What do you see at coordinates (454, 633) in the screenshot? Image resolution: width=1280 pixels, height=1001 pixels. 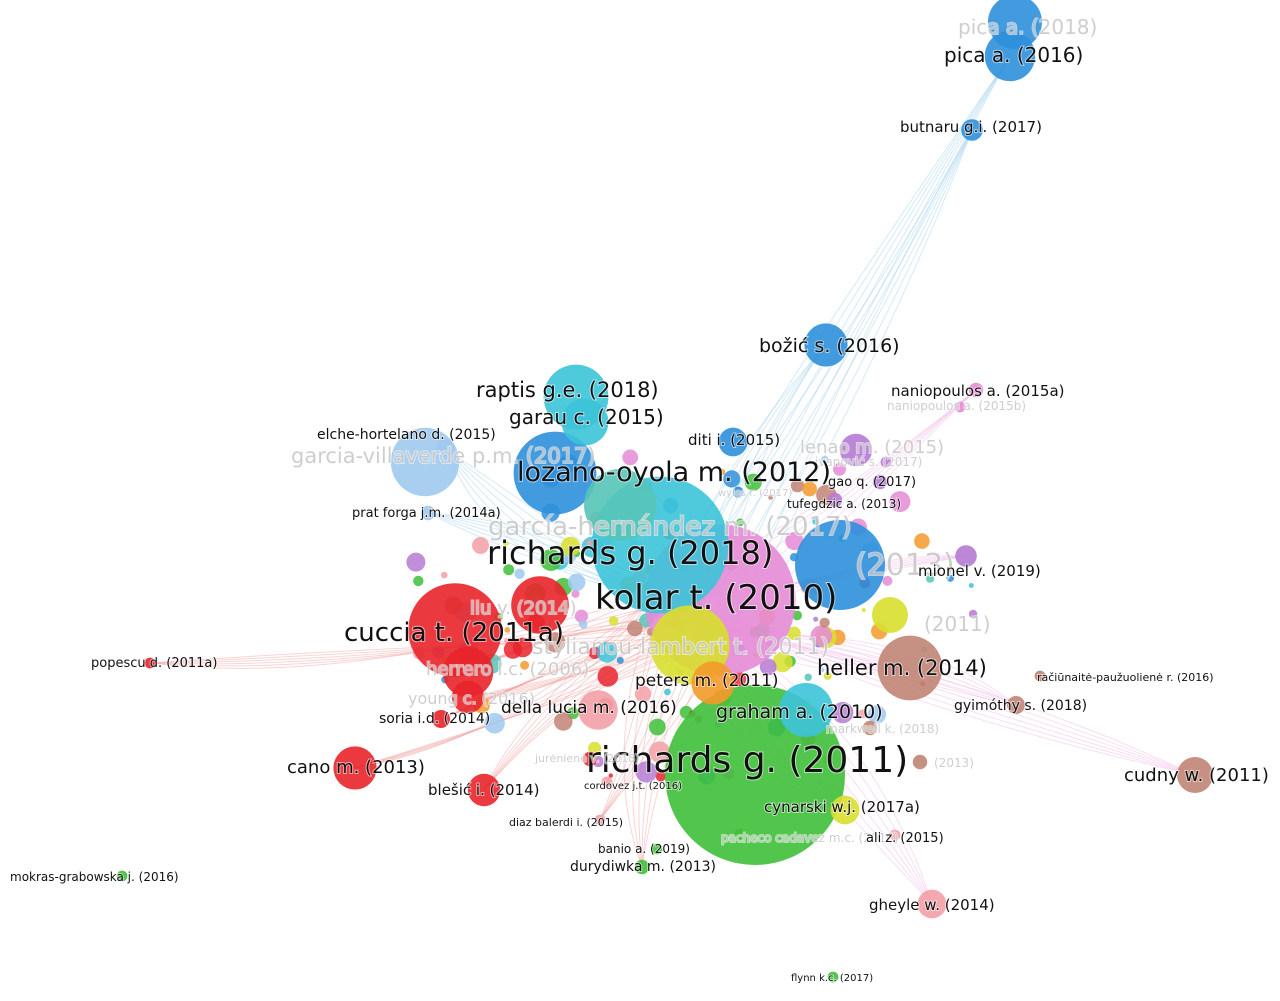 I see `node-label-cuccia-2011a: cuccia t. (2011a)` at bounding box center [454, 633].